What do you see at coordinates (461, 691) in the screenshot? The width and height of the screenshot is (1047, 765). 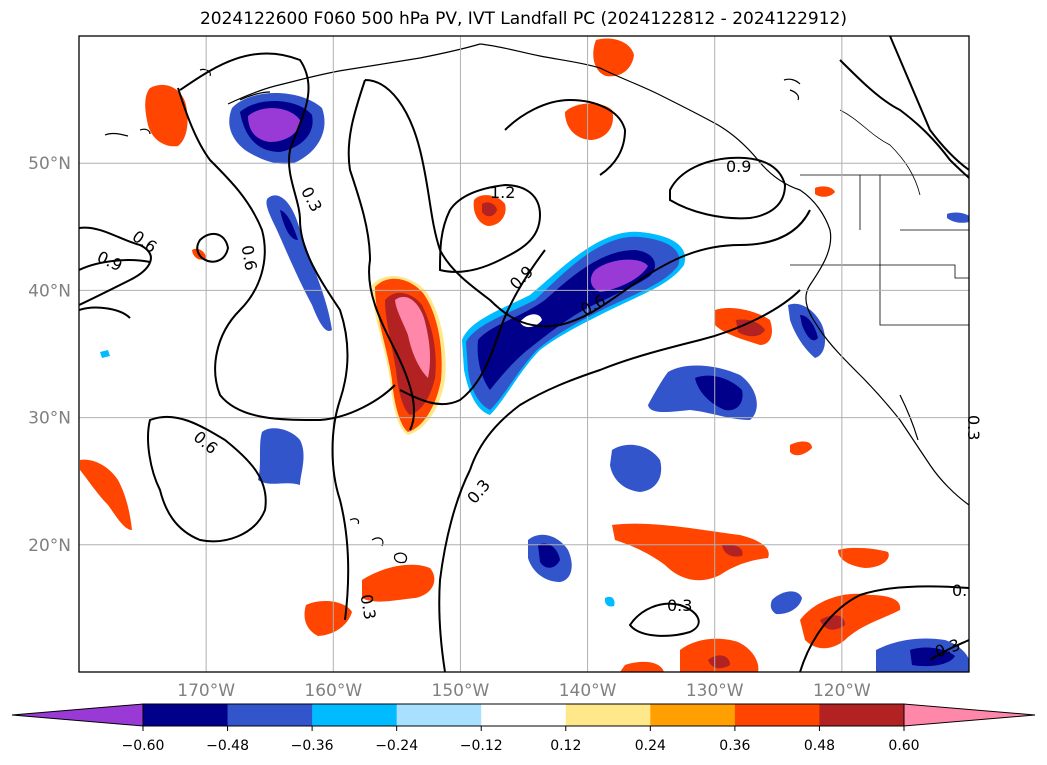 I see `lon-tick-label: 150°W` at bounding box center [461, 691].